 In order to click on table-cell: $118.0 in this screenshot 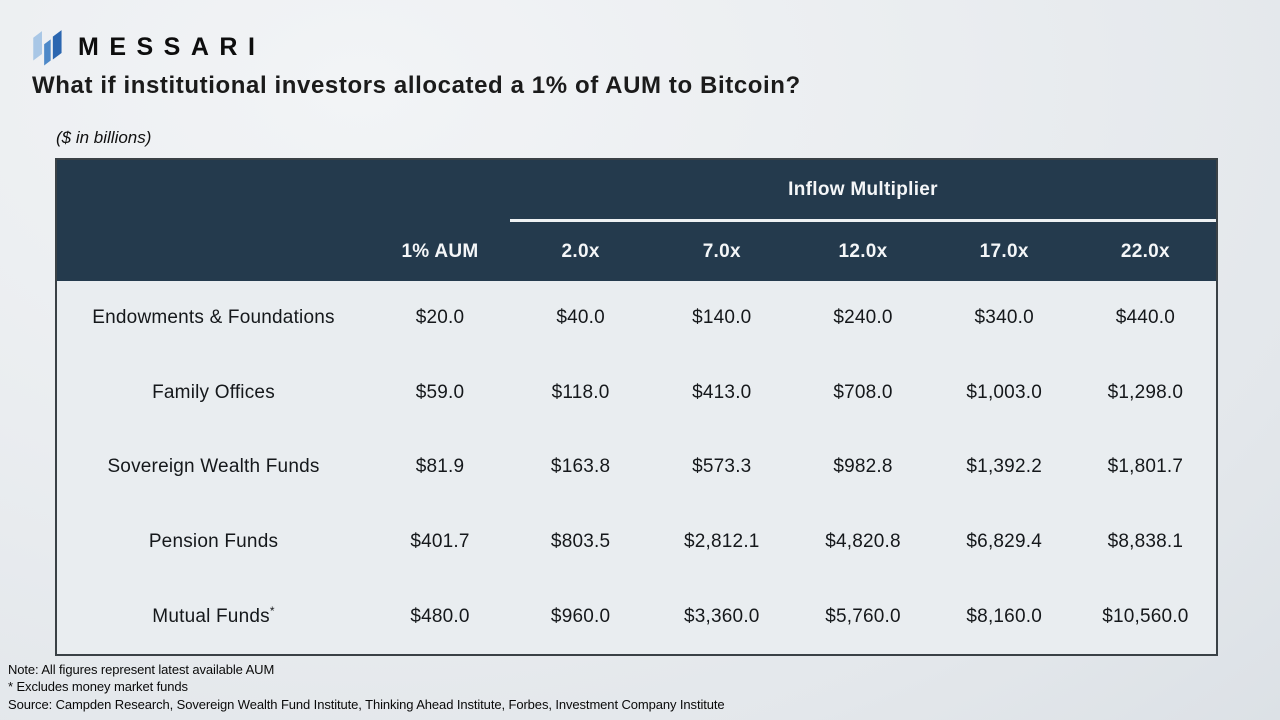, I will do `click(580, 392)`.